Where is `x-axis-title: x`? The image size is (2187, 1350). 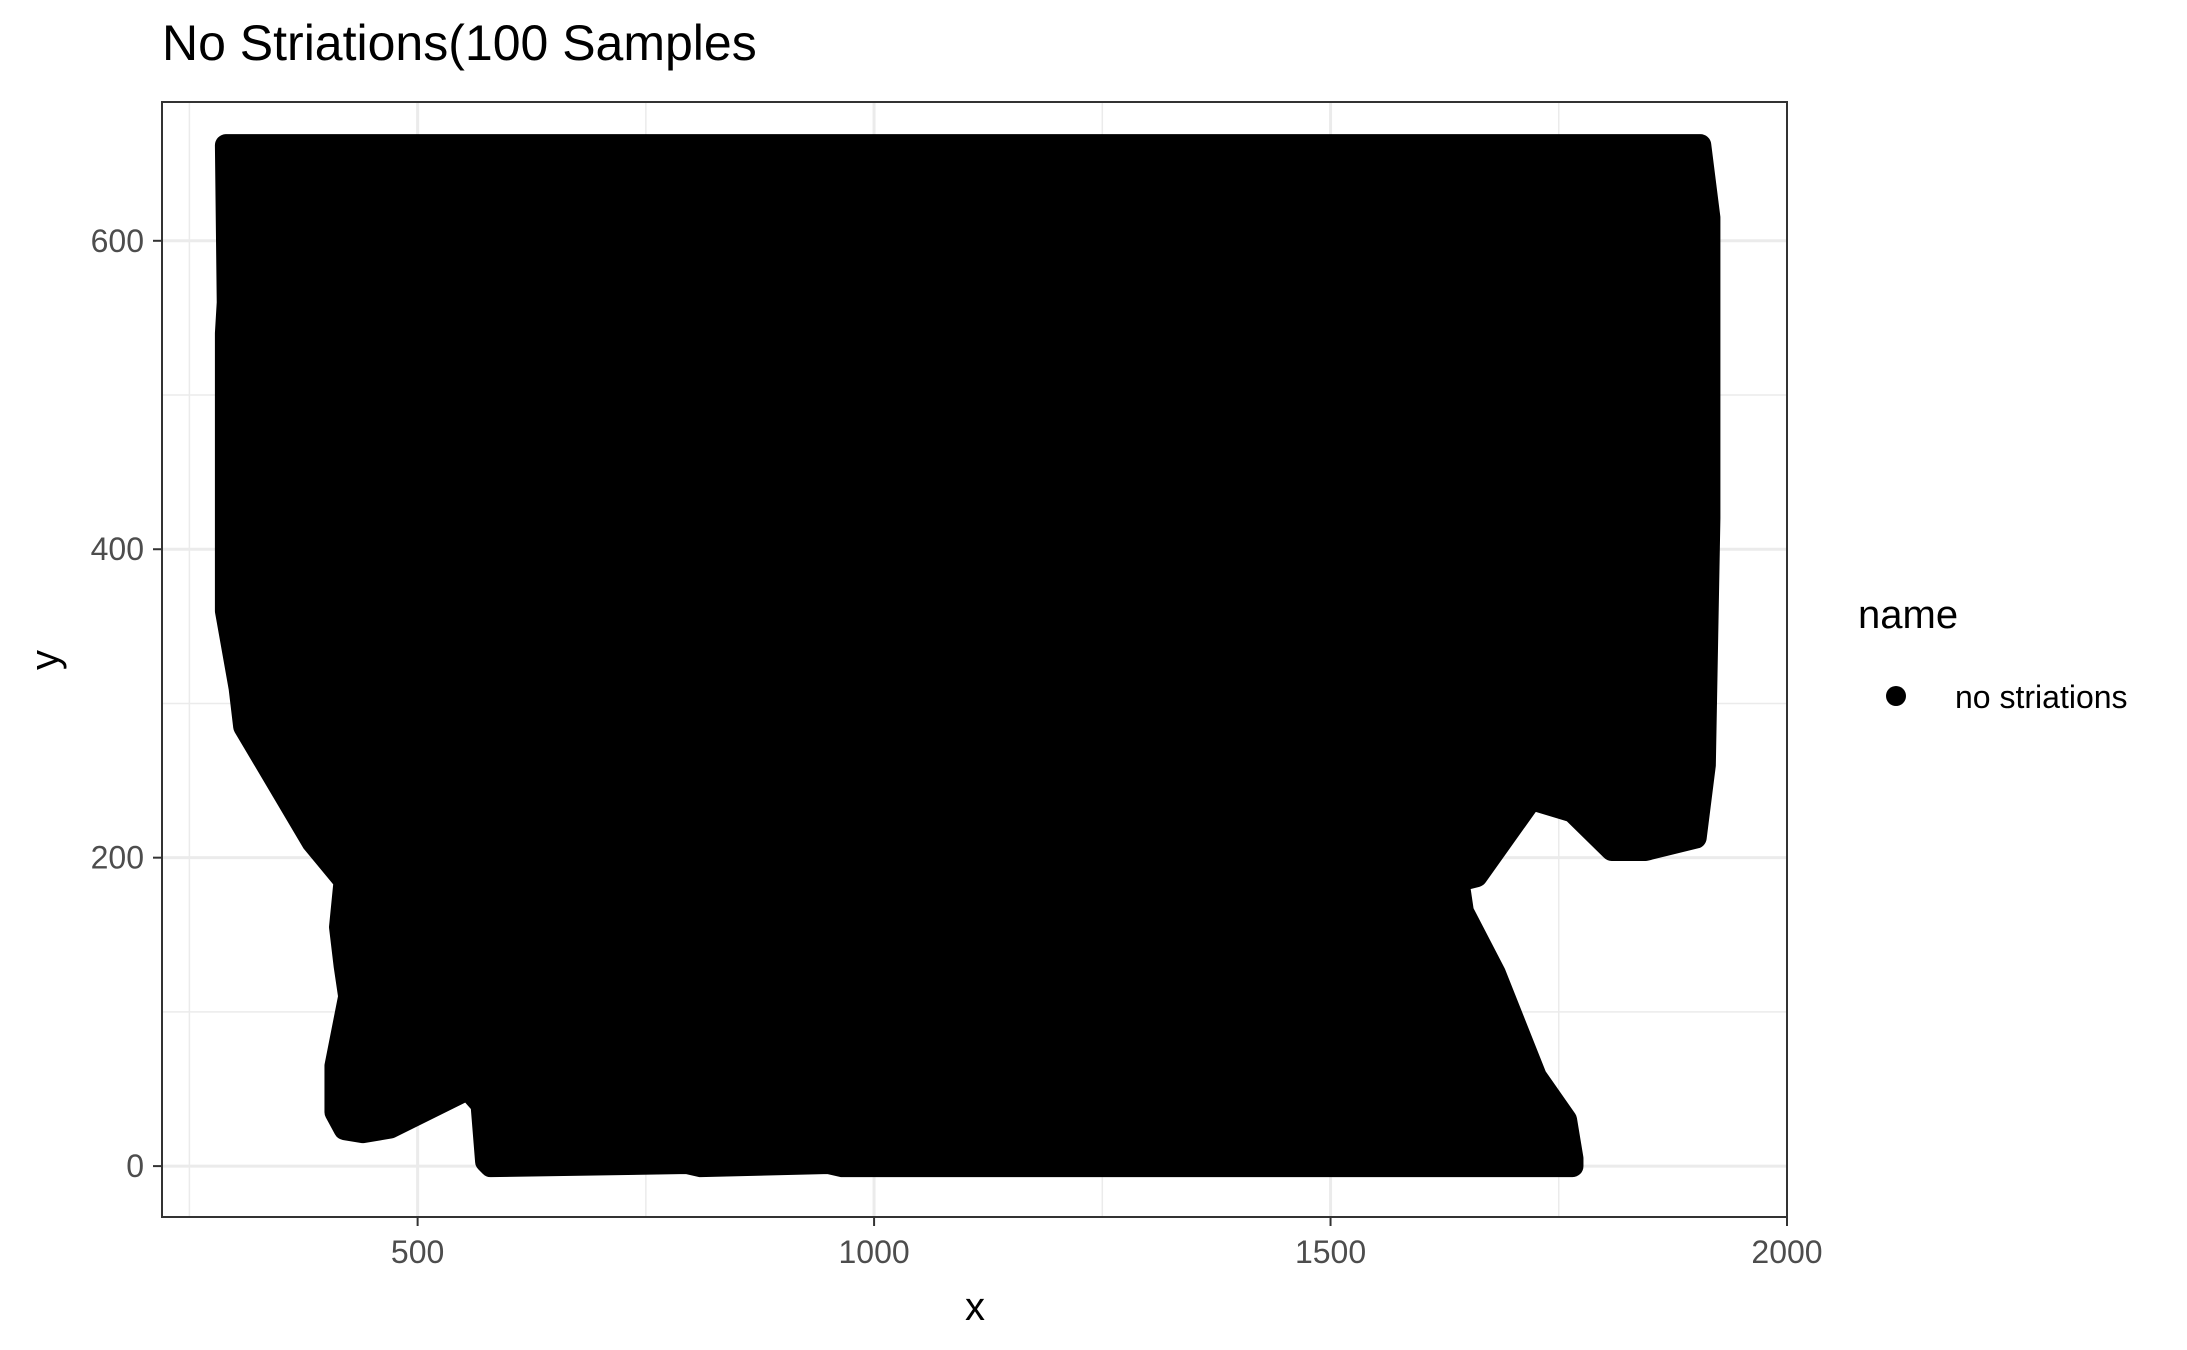 x-axis-title: x is located at coordinates (975, 1307).